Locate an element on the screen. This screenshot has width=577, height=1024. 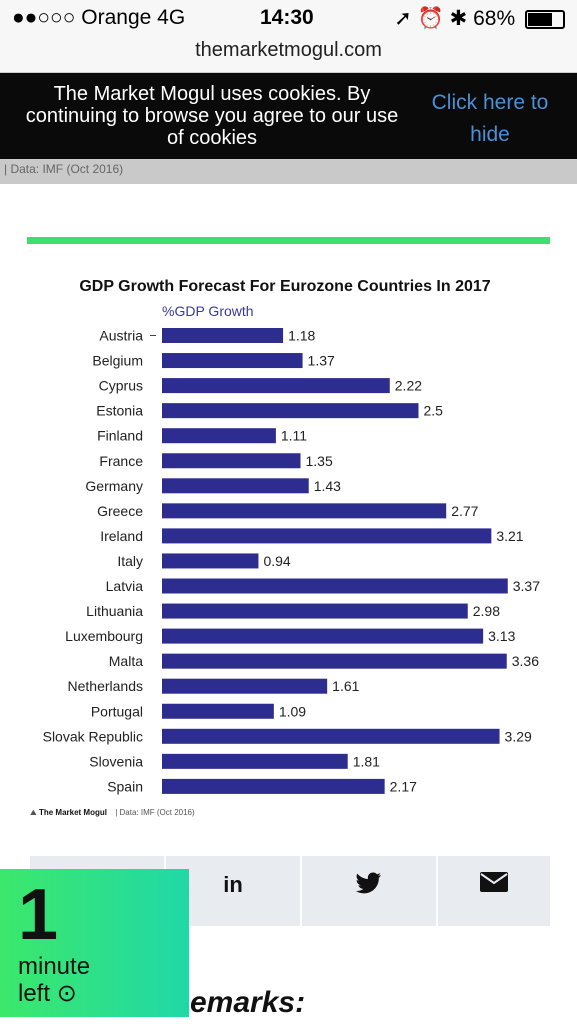
bar-france is located at coordinates (231, 461).